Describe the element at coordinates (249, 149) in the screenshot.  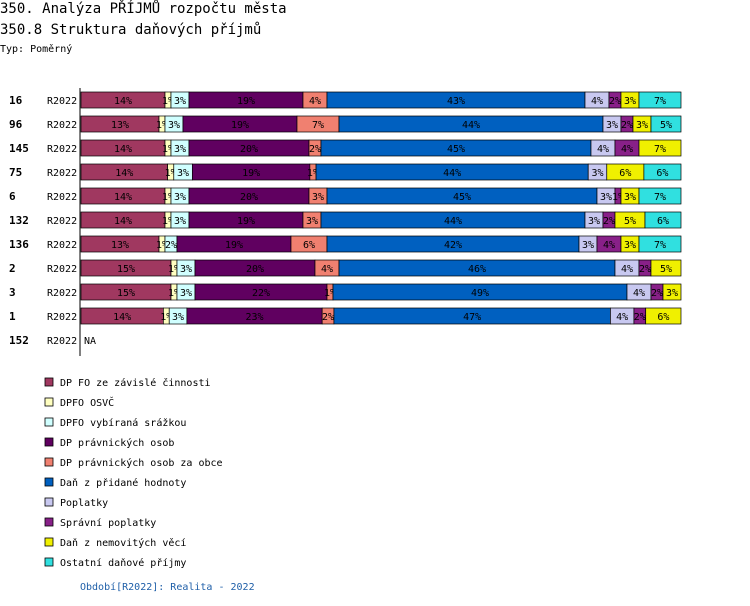
I see `data-label: 20%` at that location.